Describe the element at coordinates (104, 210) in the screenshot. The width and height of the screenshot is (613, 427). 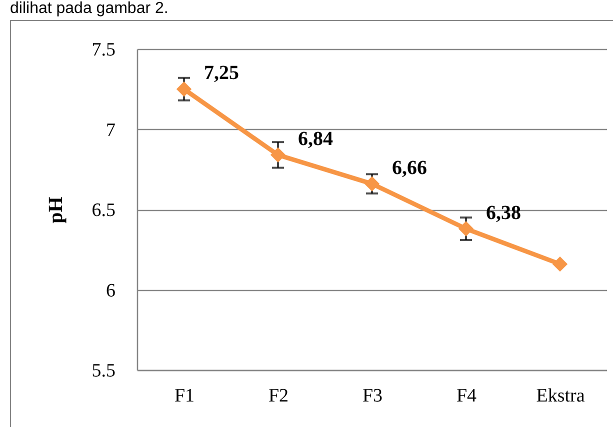
I see `y-tick-label: 6.5` at that location.